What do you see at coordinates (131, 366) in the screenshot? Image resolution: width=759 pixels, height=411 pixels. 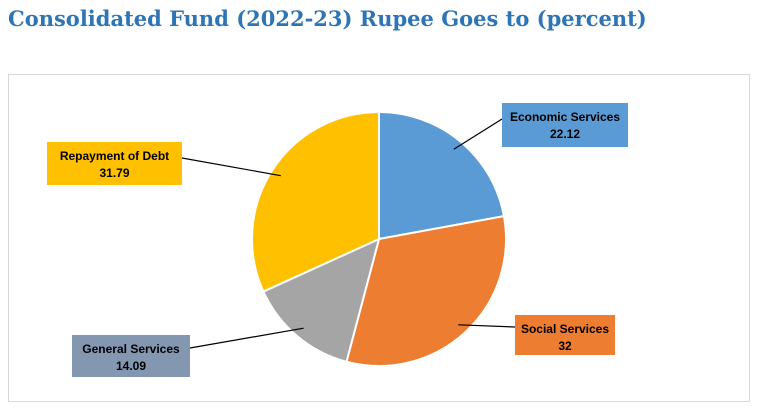 I see `data-label-value: 14.09` at bounding box center [131, 366].